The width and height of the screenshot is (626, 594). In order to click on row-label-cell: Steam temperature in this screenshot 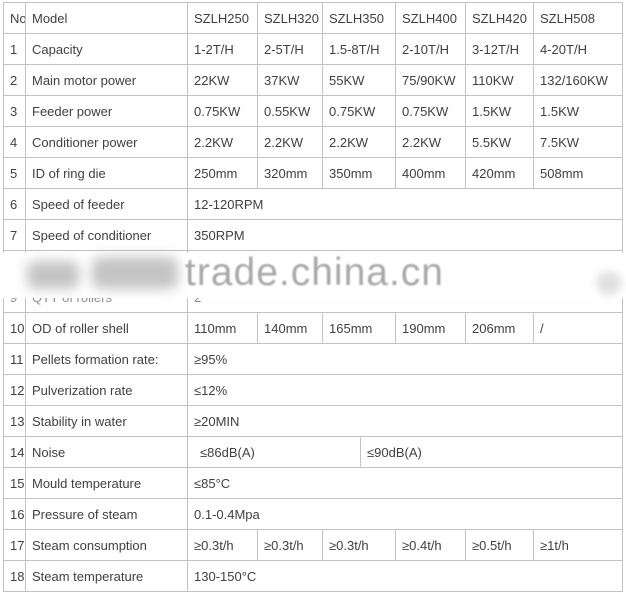, I will do `click(106, 576)`.